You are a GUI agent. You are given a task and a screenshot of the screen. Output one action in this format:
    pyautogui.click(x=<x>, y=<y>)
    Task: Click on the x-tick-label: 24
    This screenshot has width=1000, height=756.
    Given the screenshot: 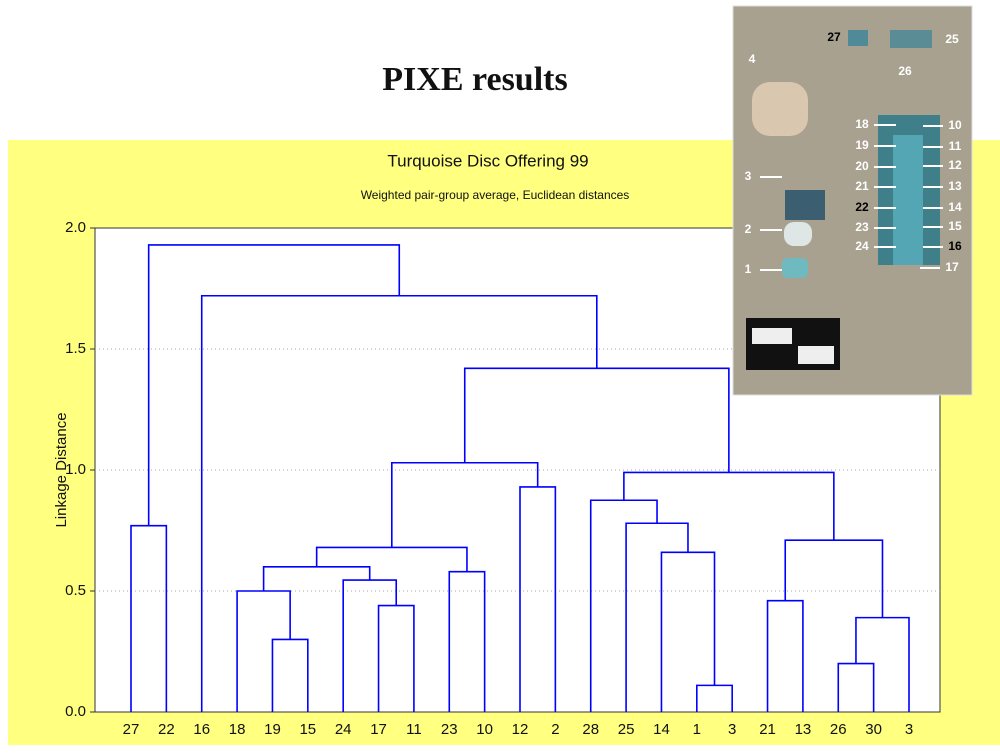 What is the action you would take?
    pyautogui.click(x=343, y=729)
    